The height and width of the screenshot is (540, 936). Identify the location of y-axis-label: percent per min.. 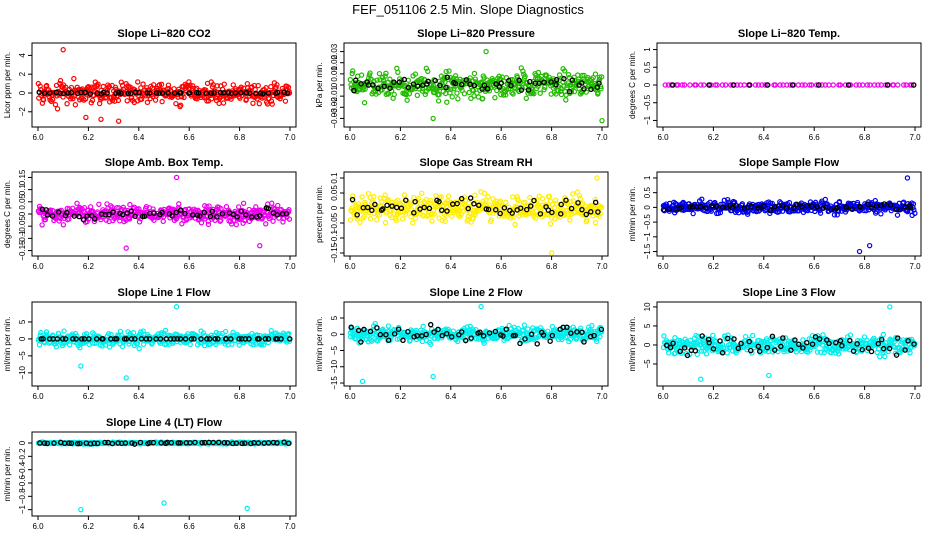
(319, 214).